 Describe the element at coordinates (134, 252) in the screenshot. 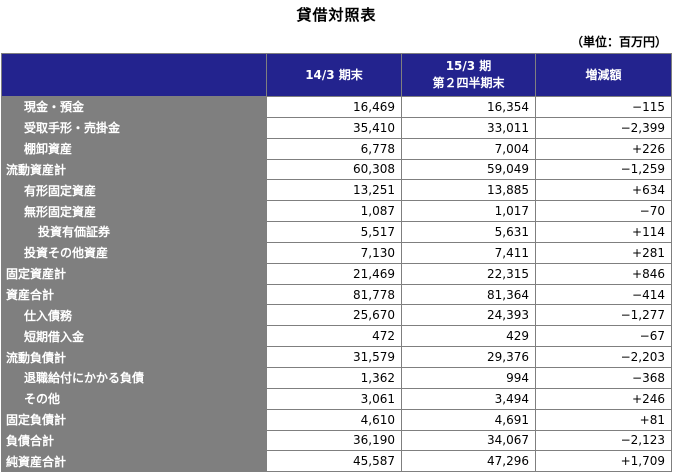

I see `row-label: 投資その他資産` at that location.